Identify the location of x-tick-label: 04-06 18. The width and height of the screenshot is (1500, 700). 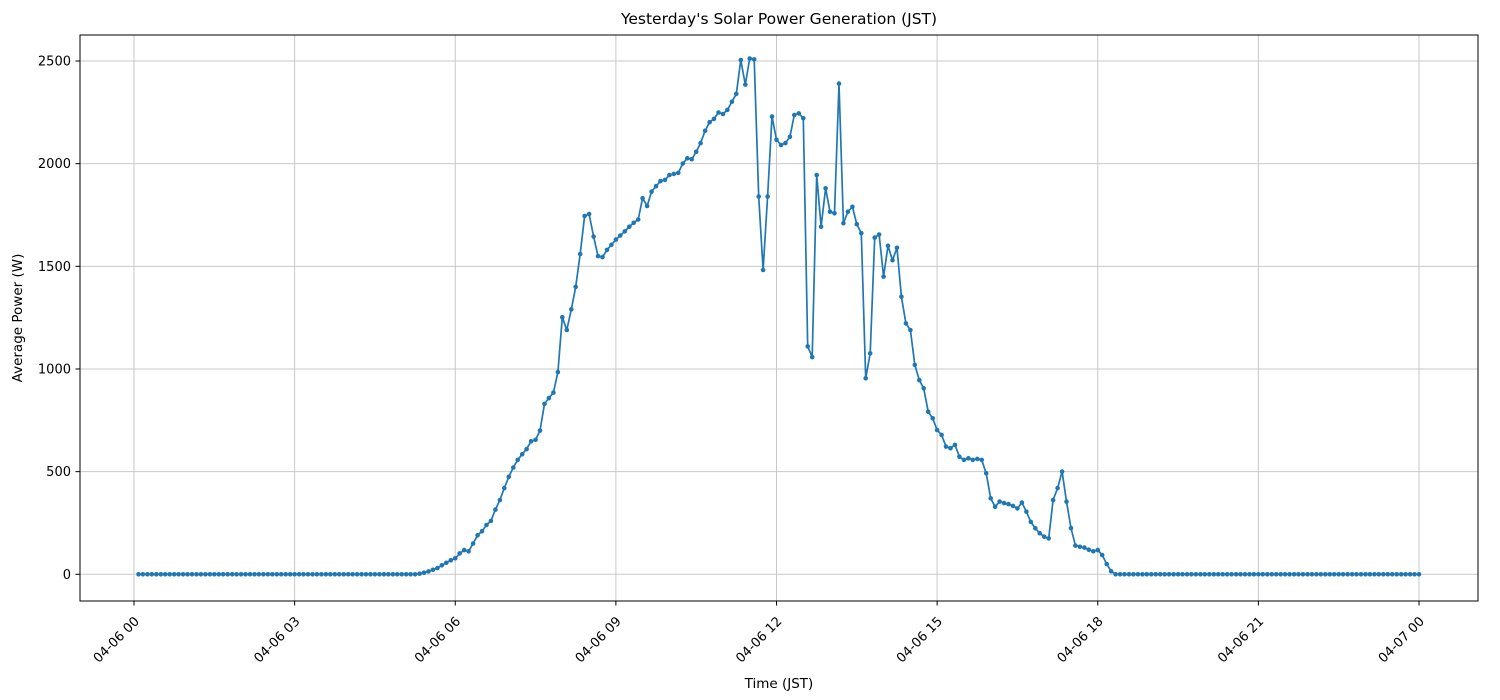
(1081, 640).